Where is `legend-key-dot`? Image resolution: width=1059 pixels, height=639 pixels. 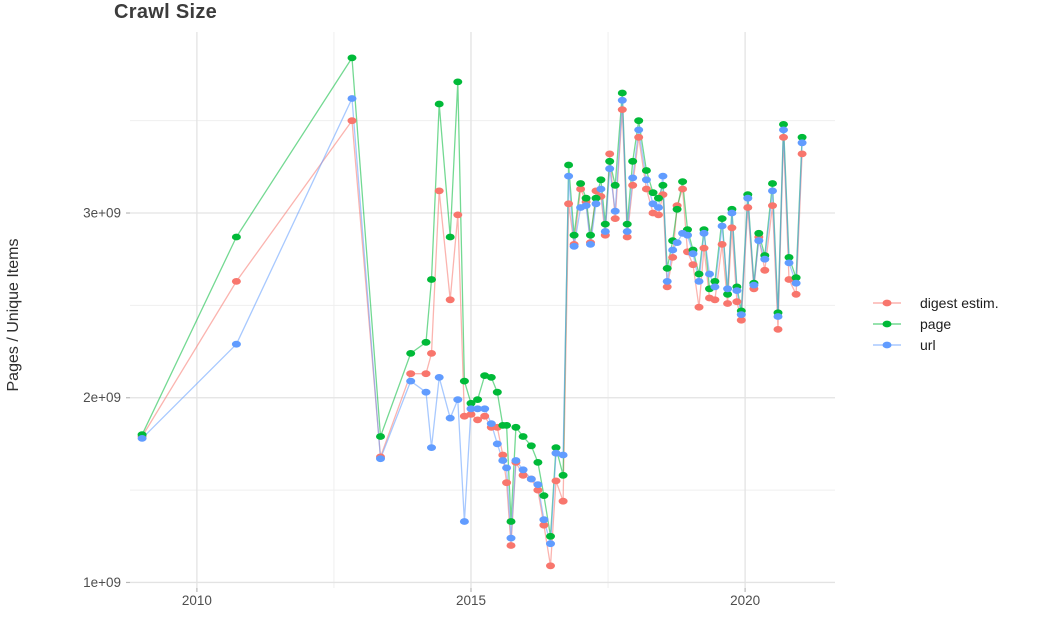
legend-key-dot is located at coordinates (887, 344).